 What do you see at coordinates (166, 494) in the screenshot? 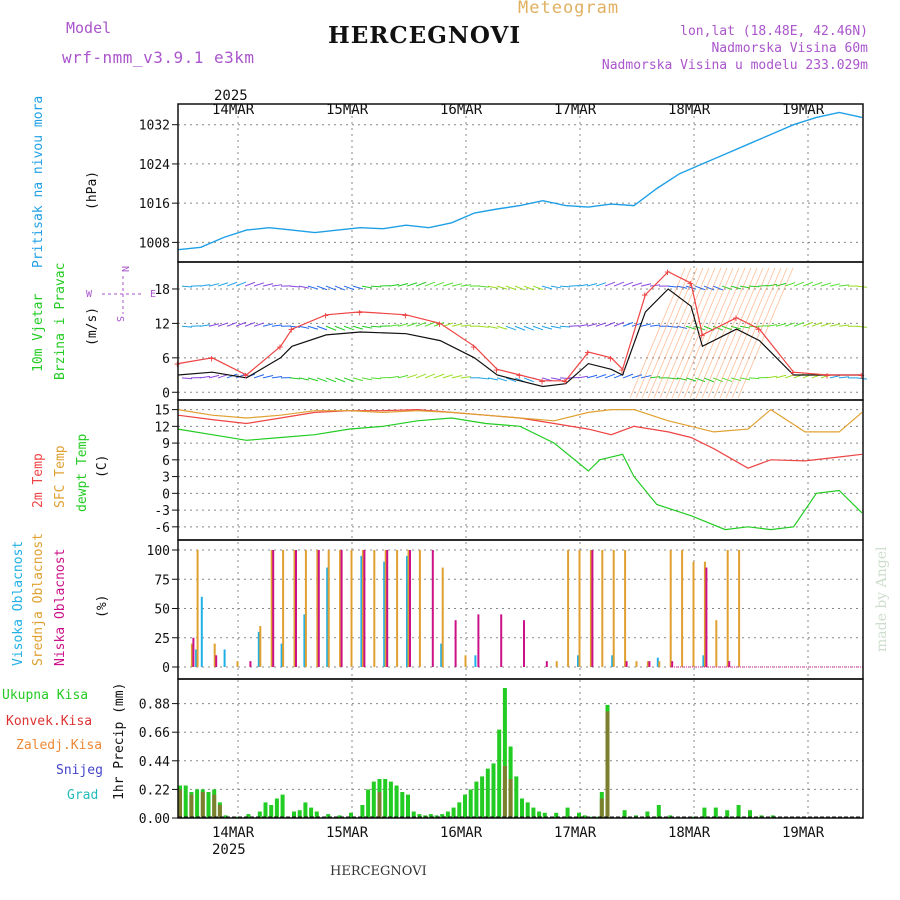
I see `y-tick-label: 0` at bounding box center [166, 494].